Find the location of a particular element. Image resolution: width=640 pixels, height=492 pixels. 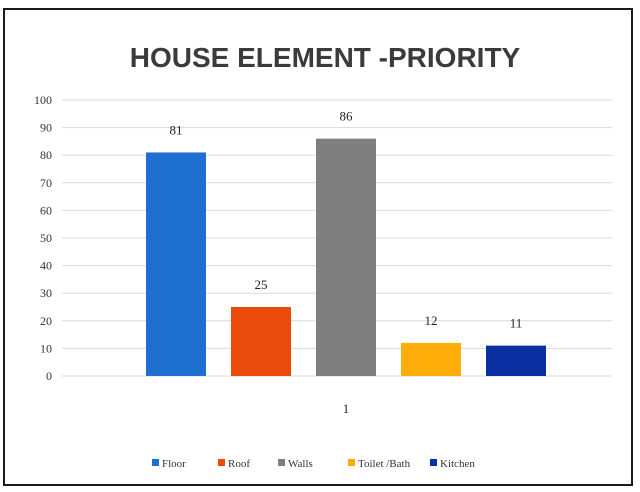

y-tick-label: 10 is located at coordinates (46, 348).